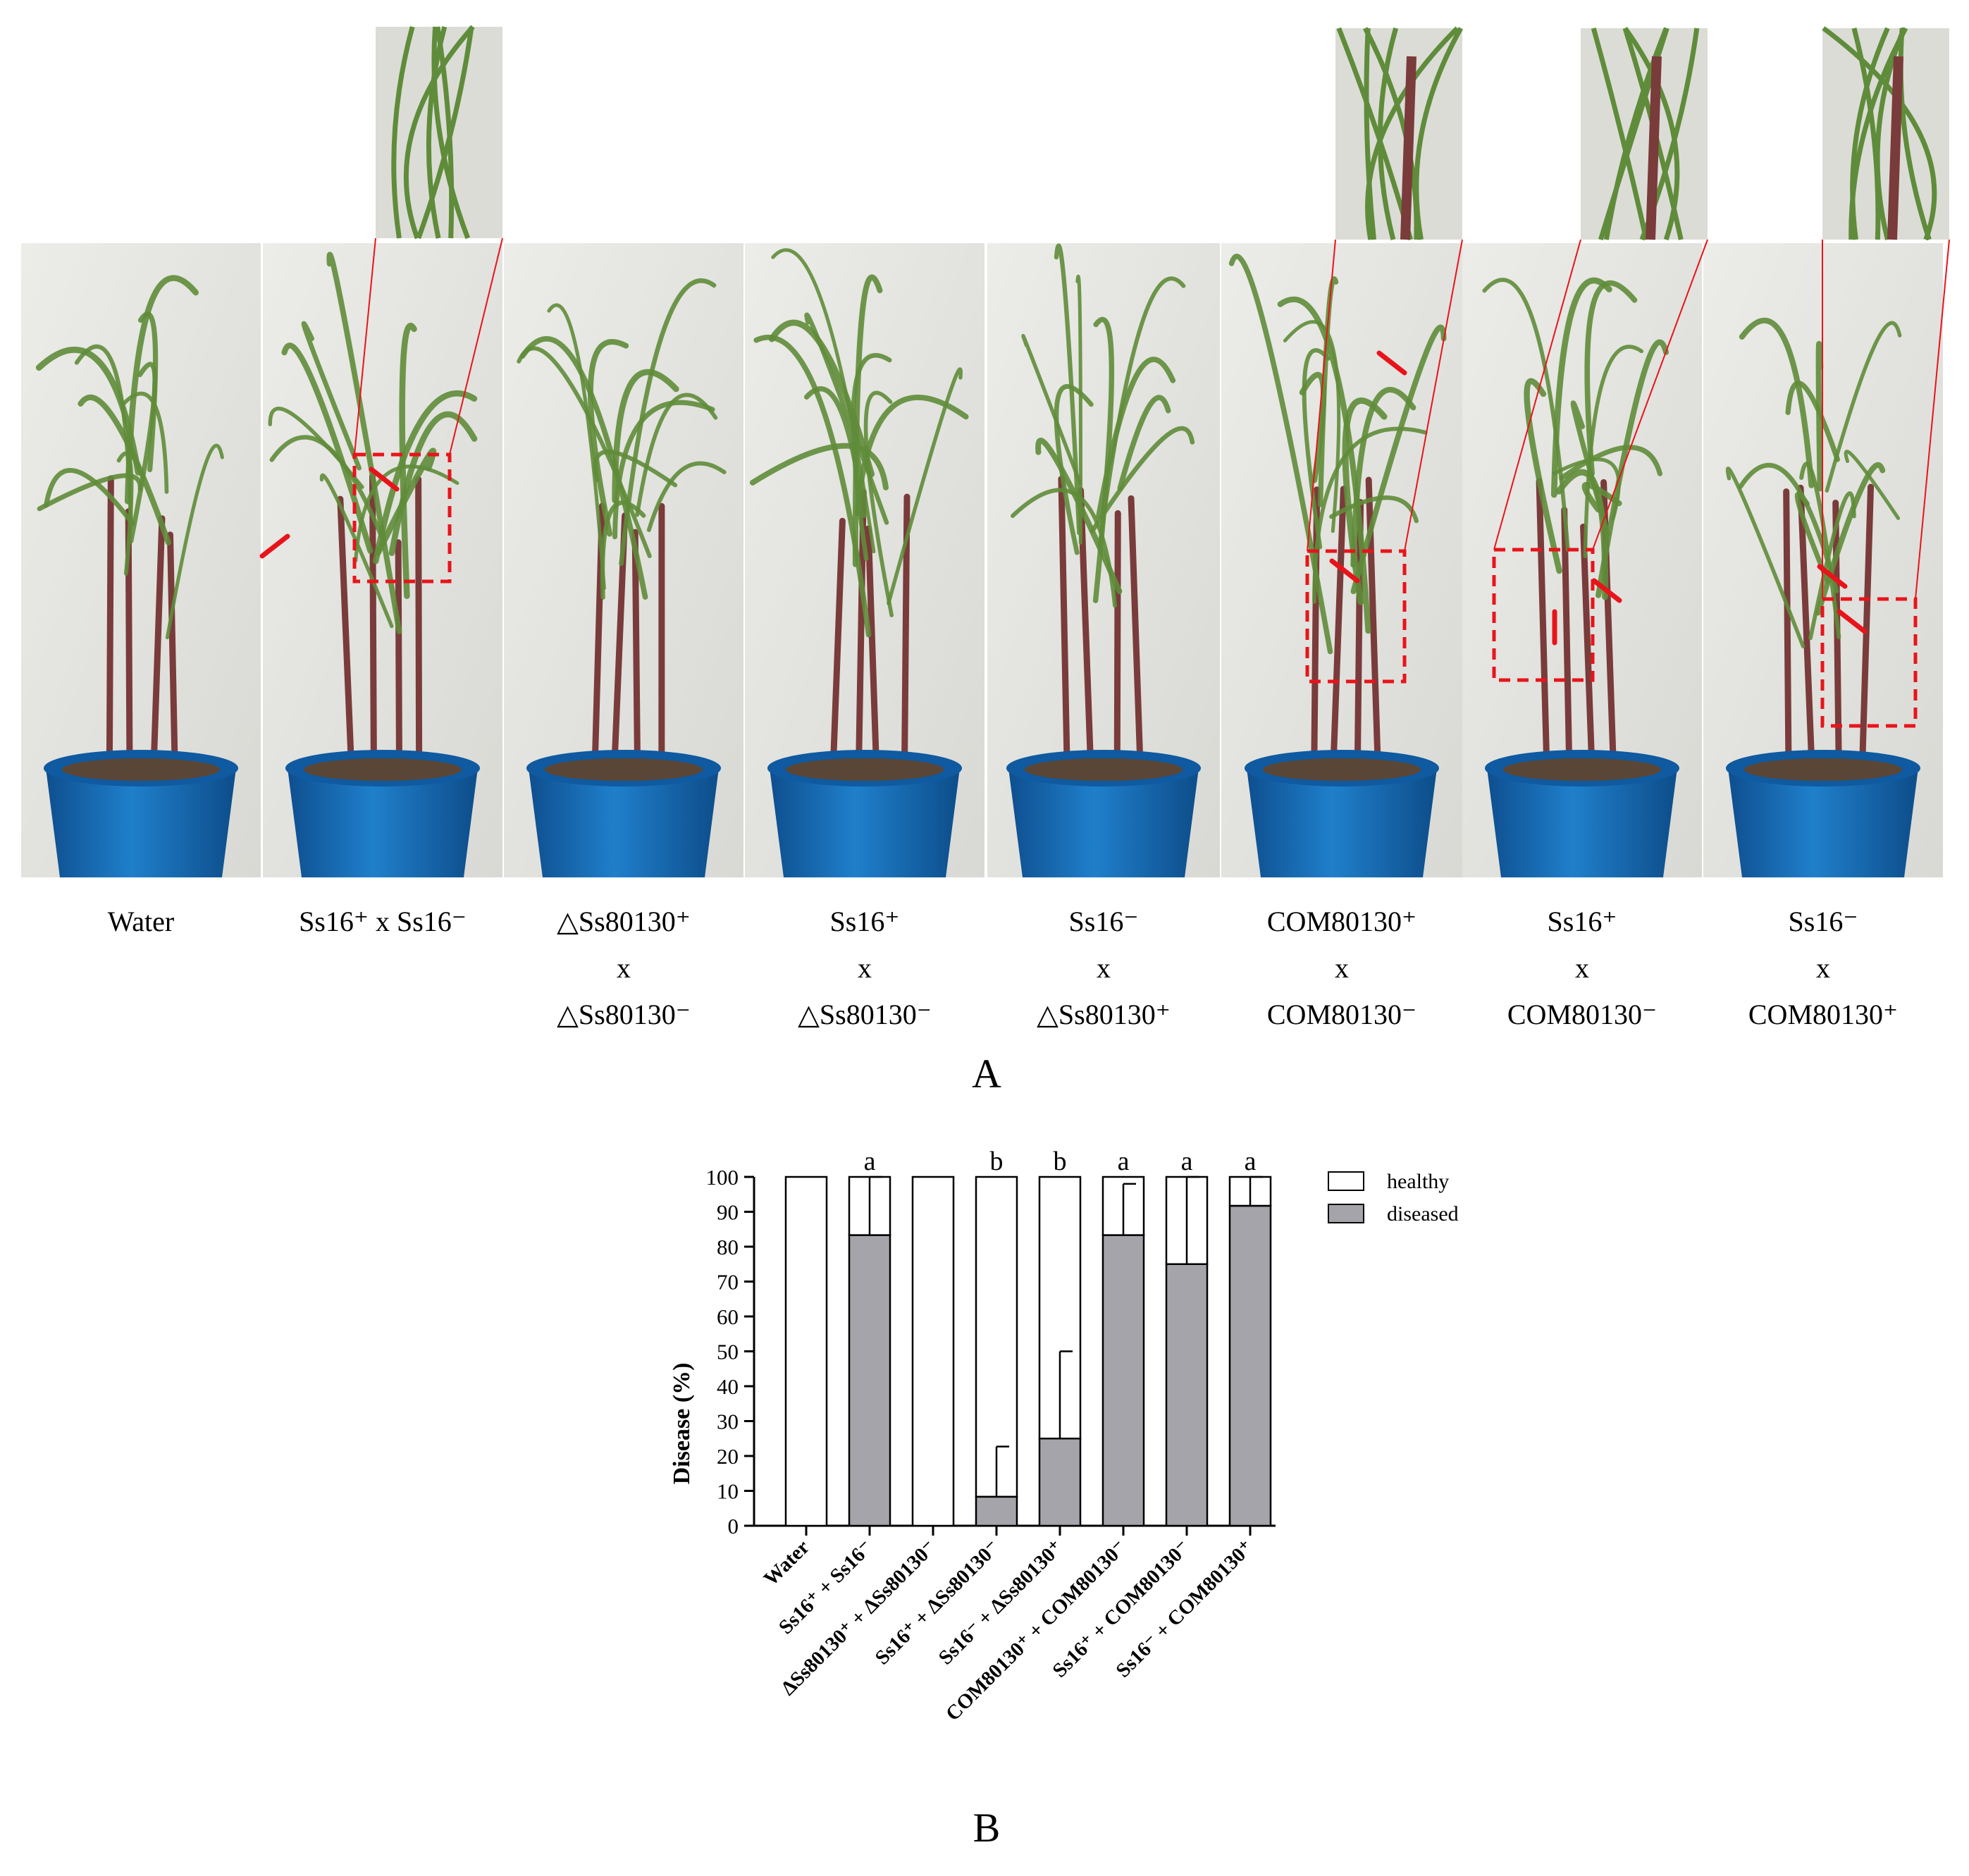 The image size is (1969, 1876). What do you see at coordinates (1346, 1181) in the screenshot?
I see `legend-swatch-healthy` at bounding box center [1346, 1181].